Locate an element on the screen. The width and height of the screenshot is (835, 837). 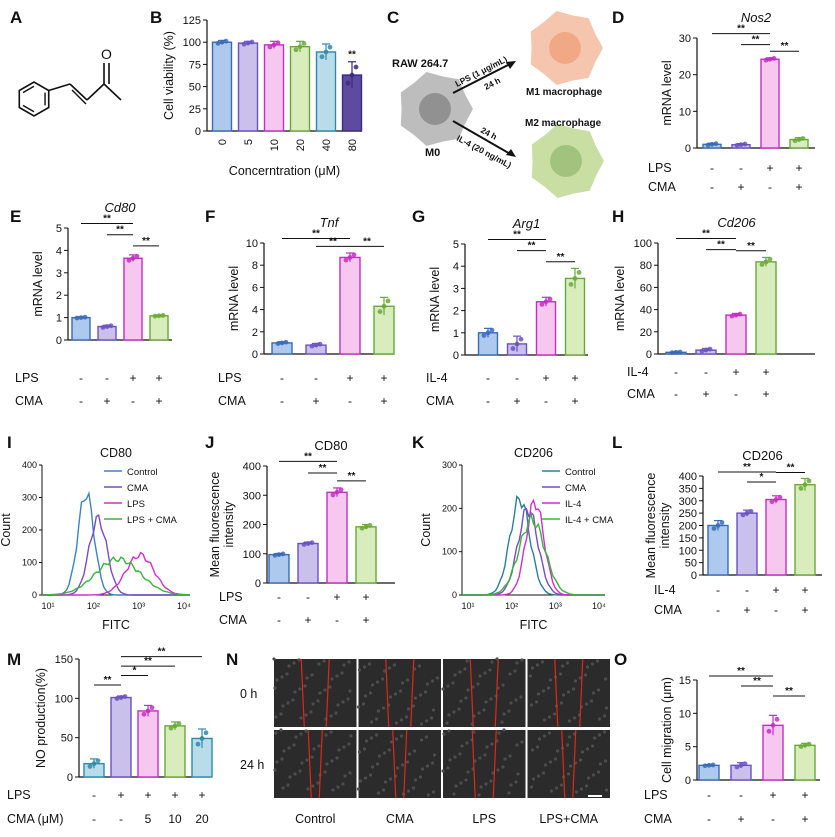
condition-label-J: LPS is located at coordinates (231, 597).